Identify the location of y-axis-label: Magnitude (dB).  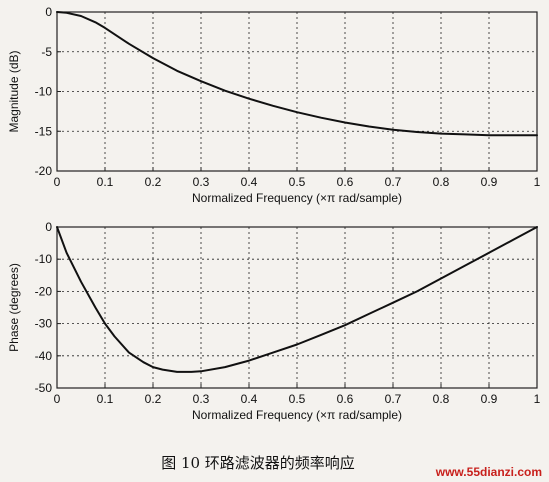
(14, 91).